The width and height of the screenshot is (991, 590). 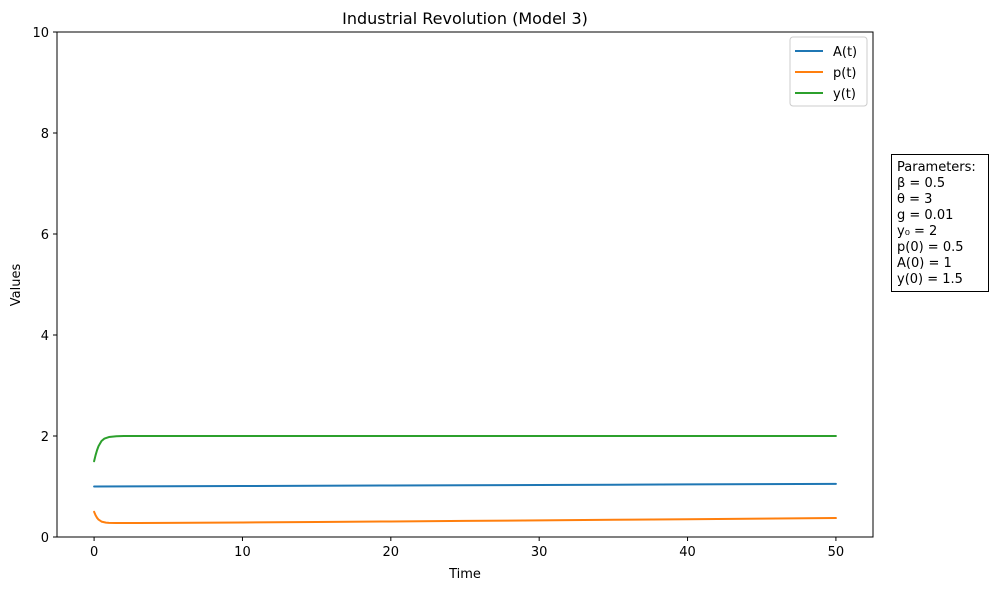 What do you see at coordinates (44, 286) in the screenshot?
I see `y-axis: 0 2 4 6 8 10` at bounding box center [44, 286].